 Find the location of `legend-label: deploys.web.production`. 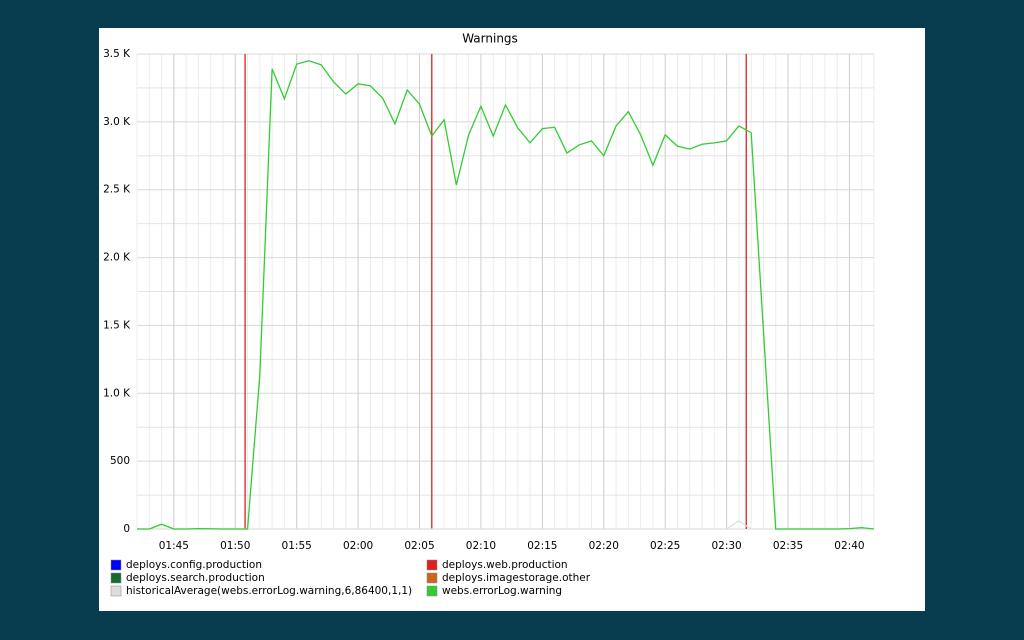

legend-label: deploys.web.production is located at coordinates (505, 565).